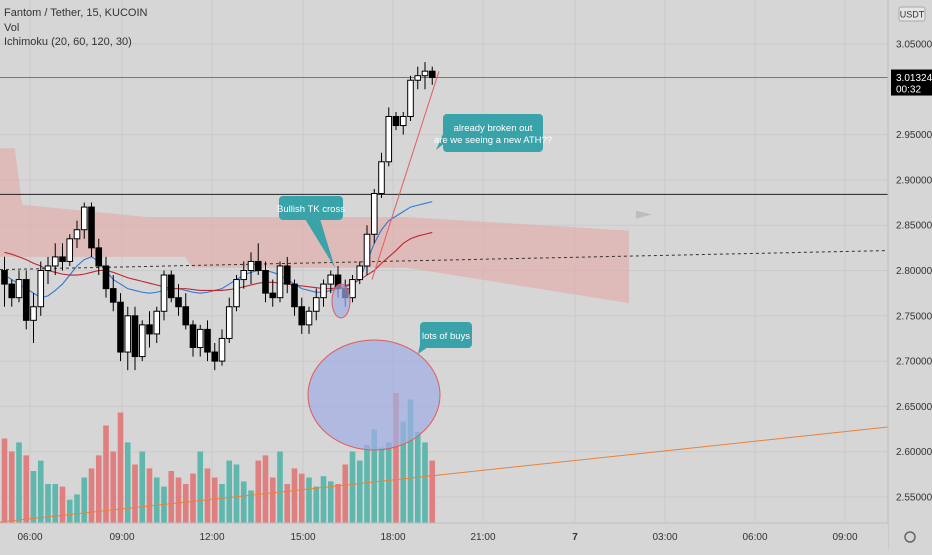 This screenshot has height=555, width=932. I want to click on volume-legend: Vol, so click(12, 27).